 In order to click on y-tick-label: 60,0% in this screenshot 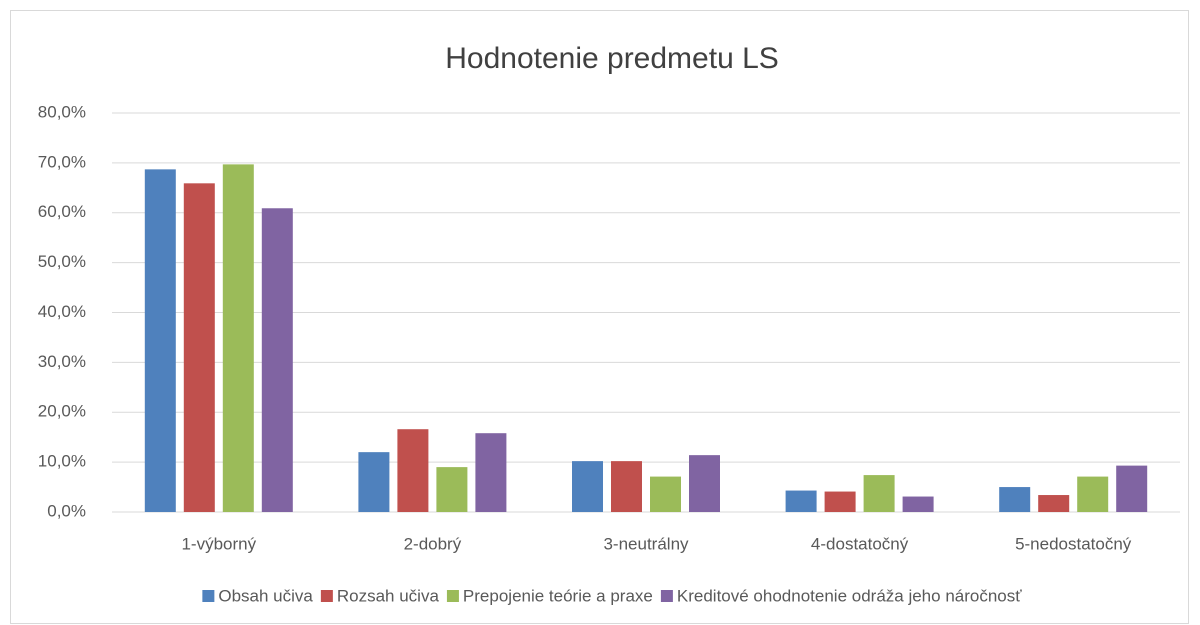, I will do `click(62, 211)`.